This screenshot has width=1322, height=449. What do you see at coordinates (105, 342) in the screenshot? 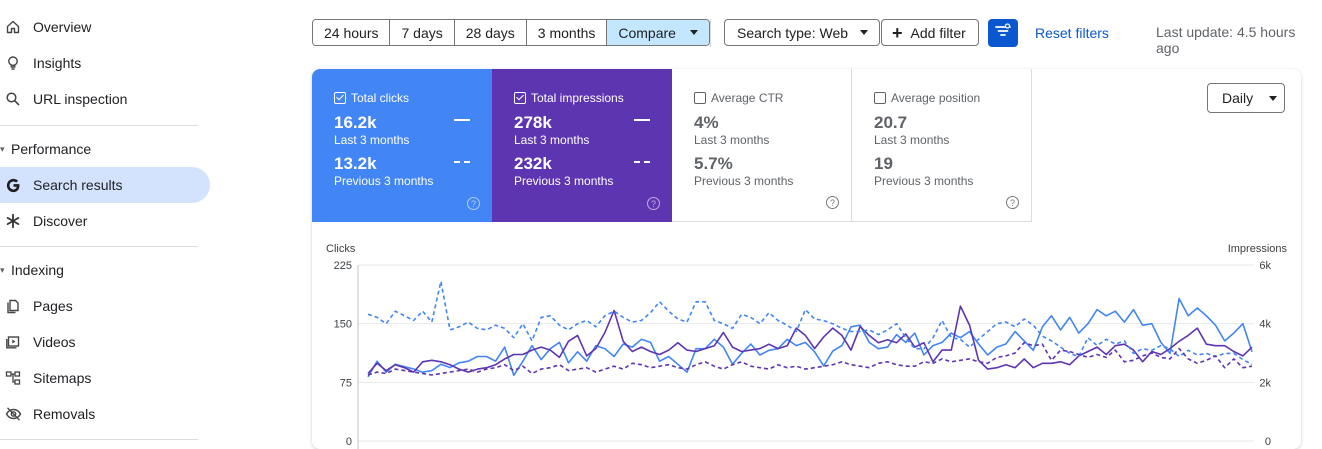
I see `sidebar-item-videos: Videos` at bounding box center [105, 342].